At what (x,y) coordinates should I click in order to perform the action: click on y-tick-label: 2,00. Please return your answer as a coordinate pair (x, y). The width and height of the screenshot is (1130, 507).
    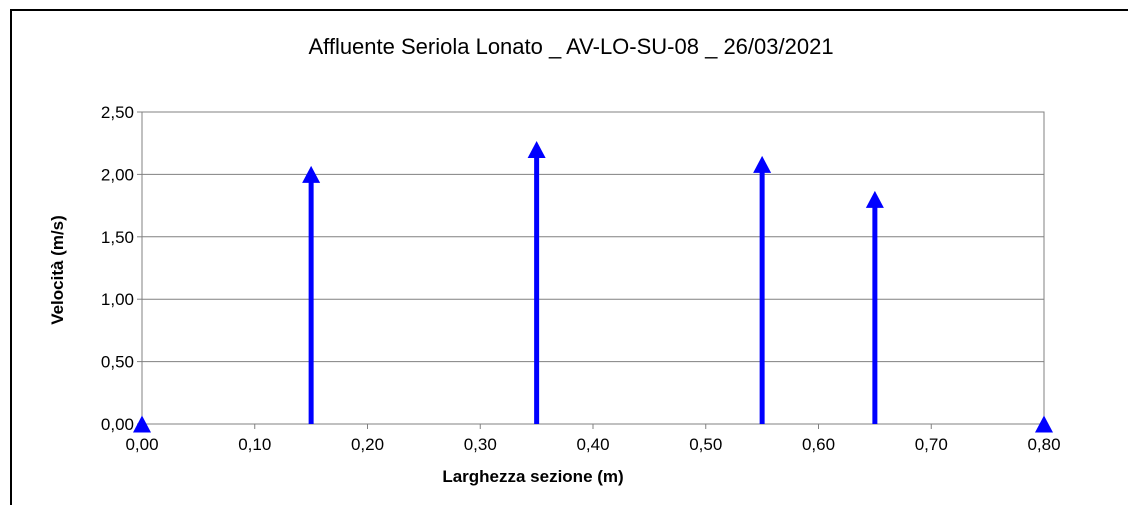
    Looking at the image, I should click on (117, 174).